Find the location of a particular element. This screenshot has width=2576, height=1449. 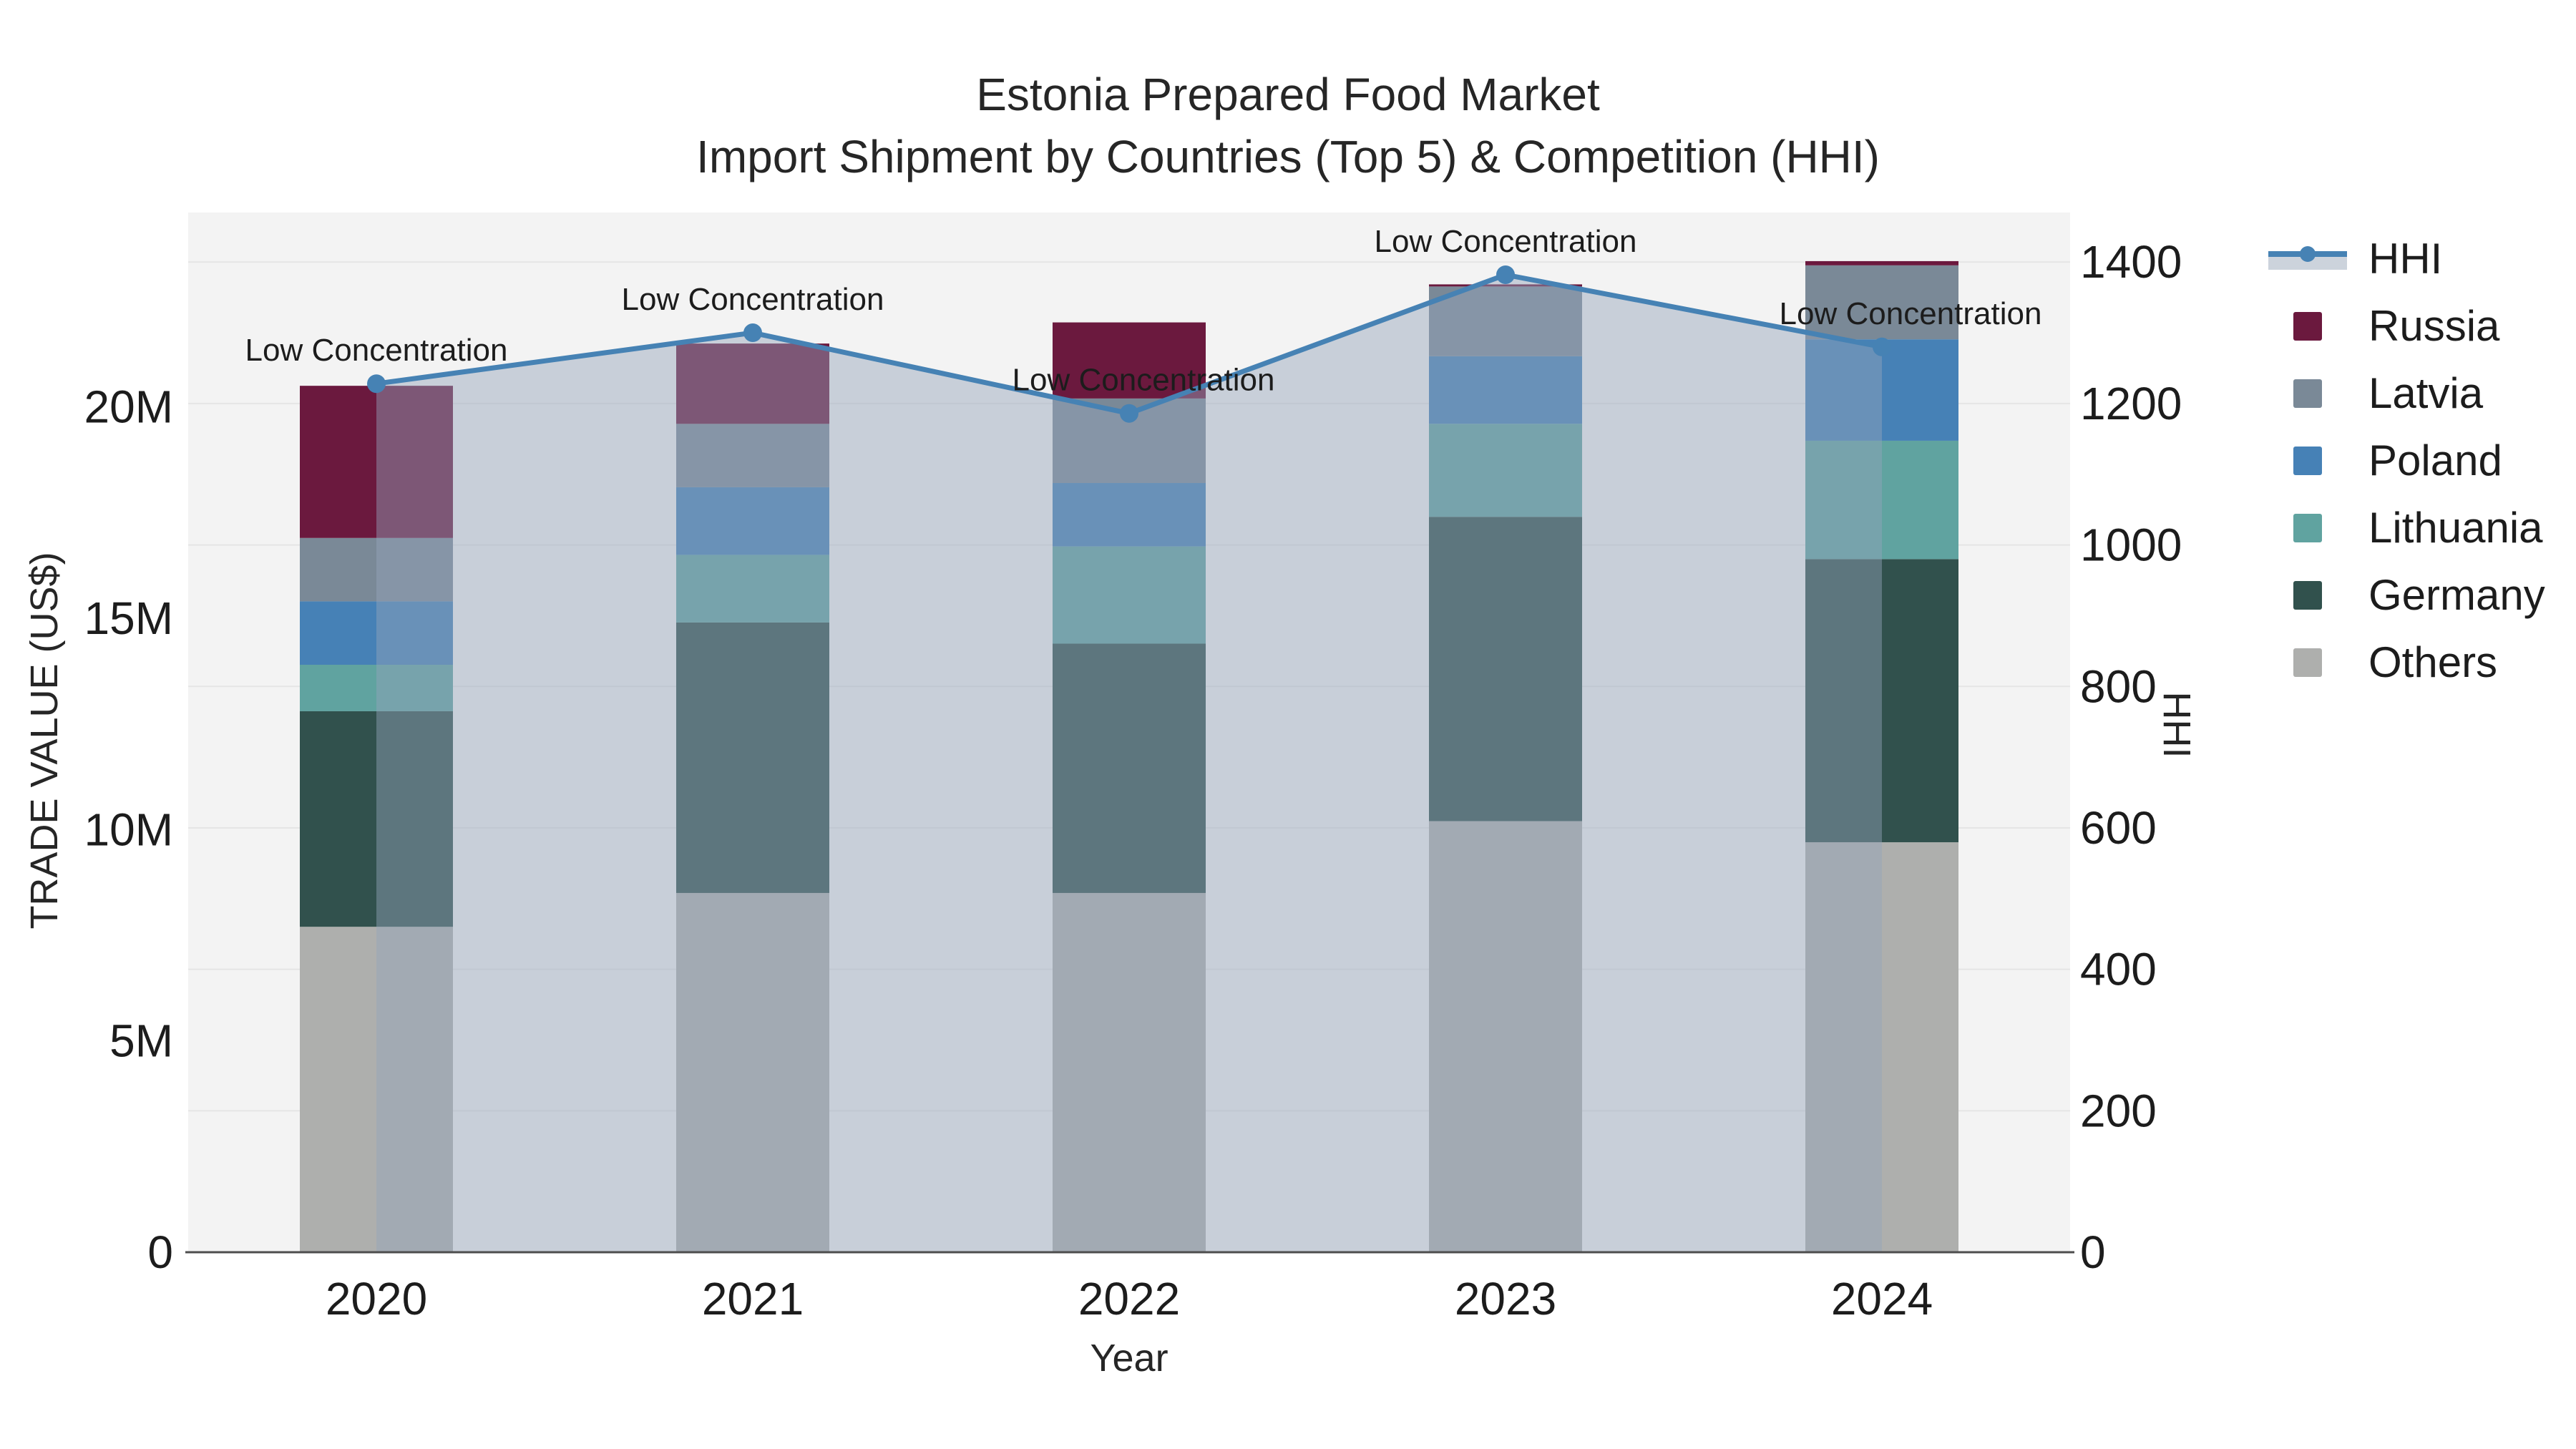

right-tick-label: 0 is located at coordinates (2093, 1252).